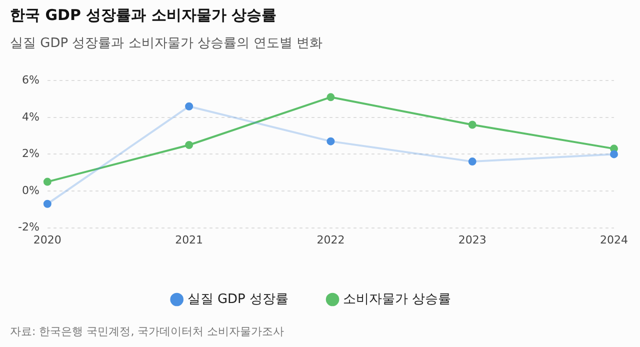 The image size is (640, 347). I want to click on chart-title: 한국 GDP 성장률과 소비자물가 상승률, so click(143, 15).